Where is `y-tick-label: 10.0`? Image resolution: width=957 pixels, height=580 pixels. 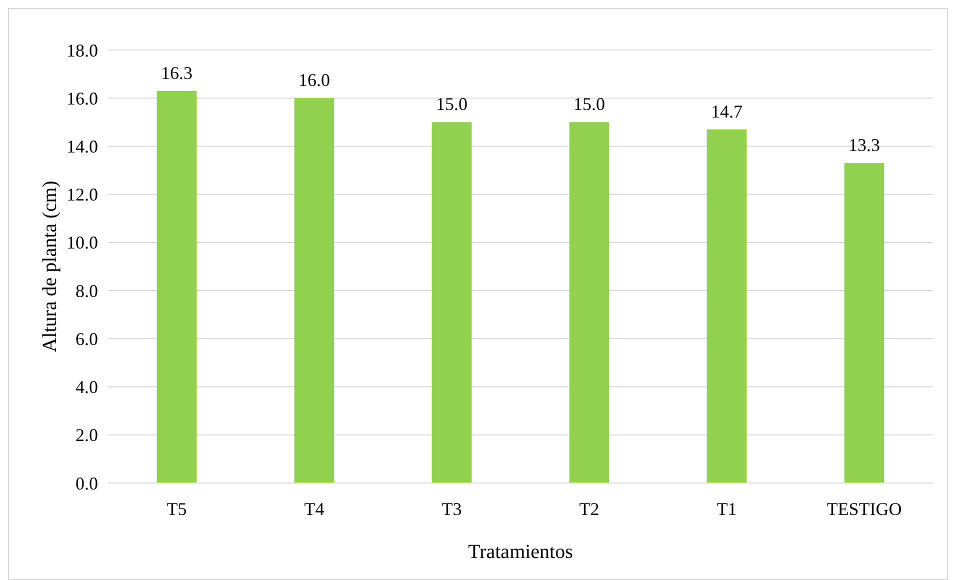 y-tick-label: 10.0 is located at coordinates (82, 242).